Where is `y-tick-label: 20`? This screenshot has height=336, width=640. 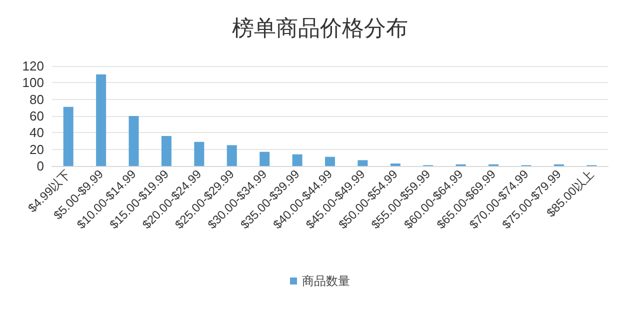 y-tick-label: 20 is located at coordinates (37, 149).